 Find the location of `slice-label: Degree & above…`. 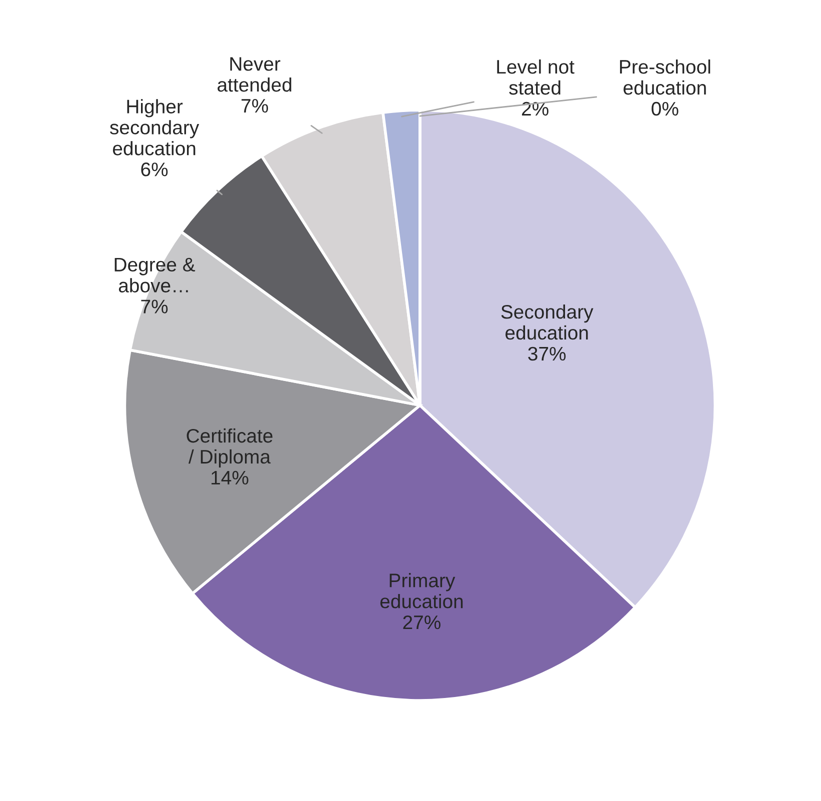

slice-label: Degree & above… is located at coordinates (155, 275).